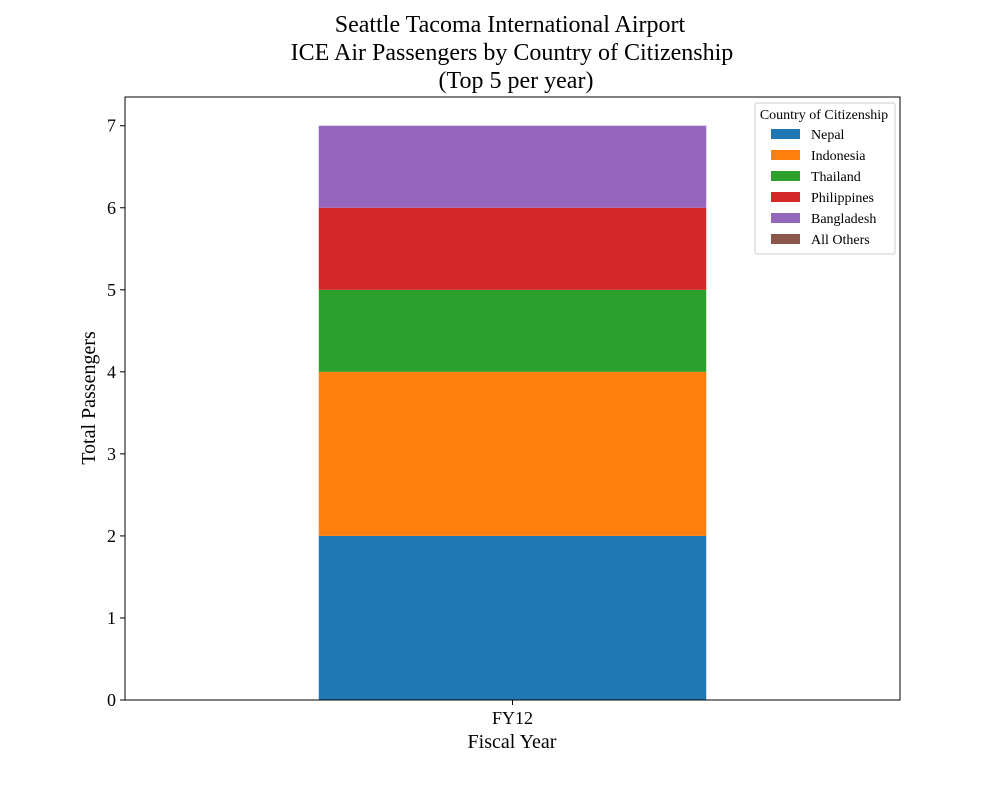 The height and width of the screenshot is (800, 1000). I want to click on bar-segment-indonesia, so click(512, 453).